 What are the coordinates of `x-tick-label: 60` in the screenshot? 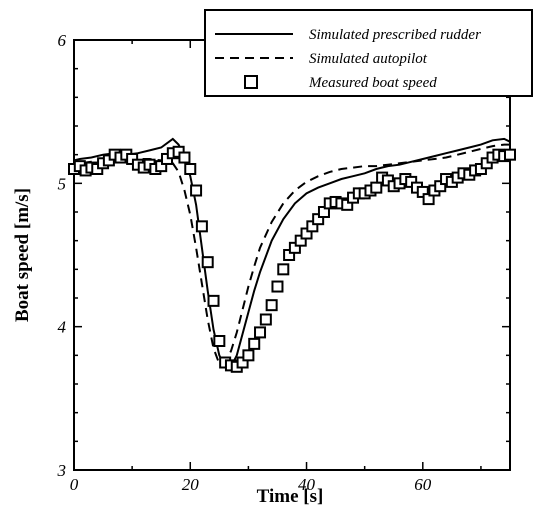 It's located at (423, 484).